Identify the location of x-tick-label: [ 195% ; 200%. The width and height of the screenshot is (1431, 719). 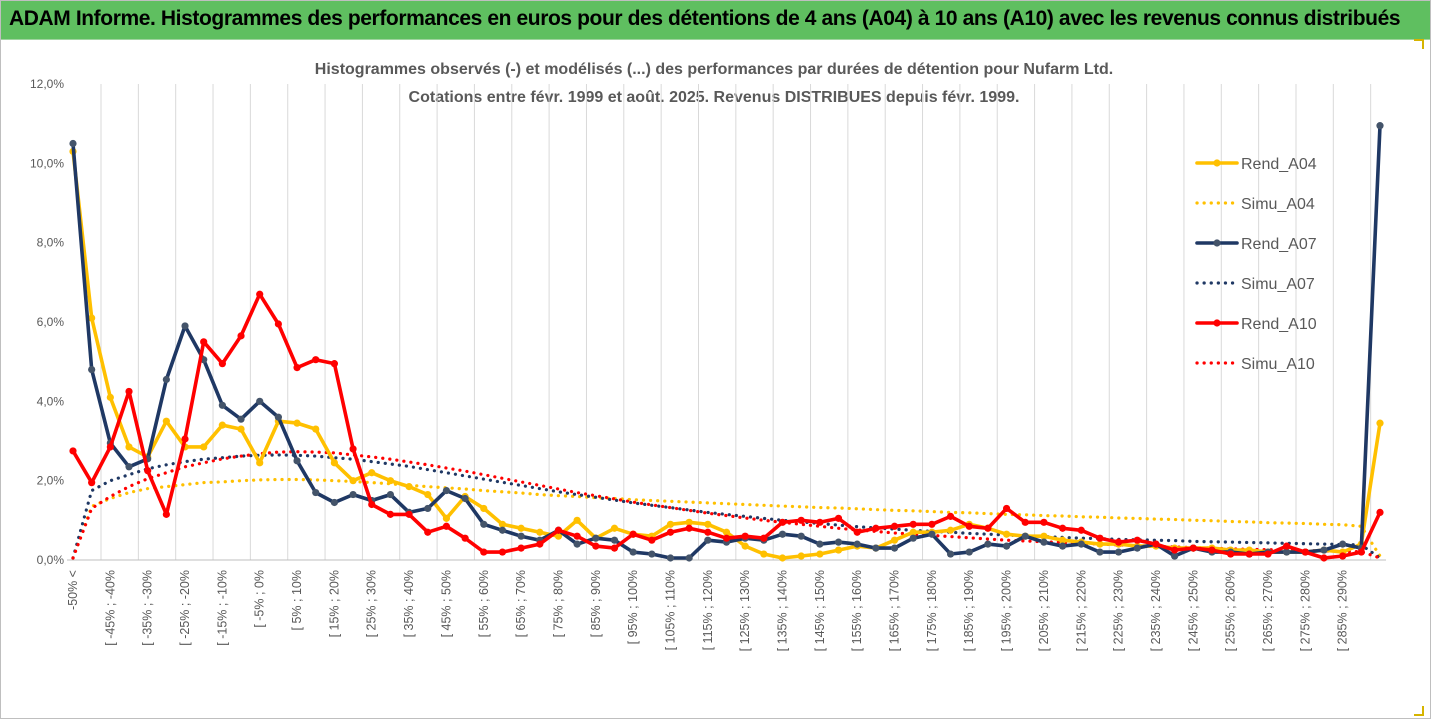
(1007, 610).